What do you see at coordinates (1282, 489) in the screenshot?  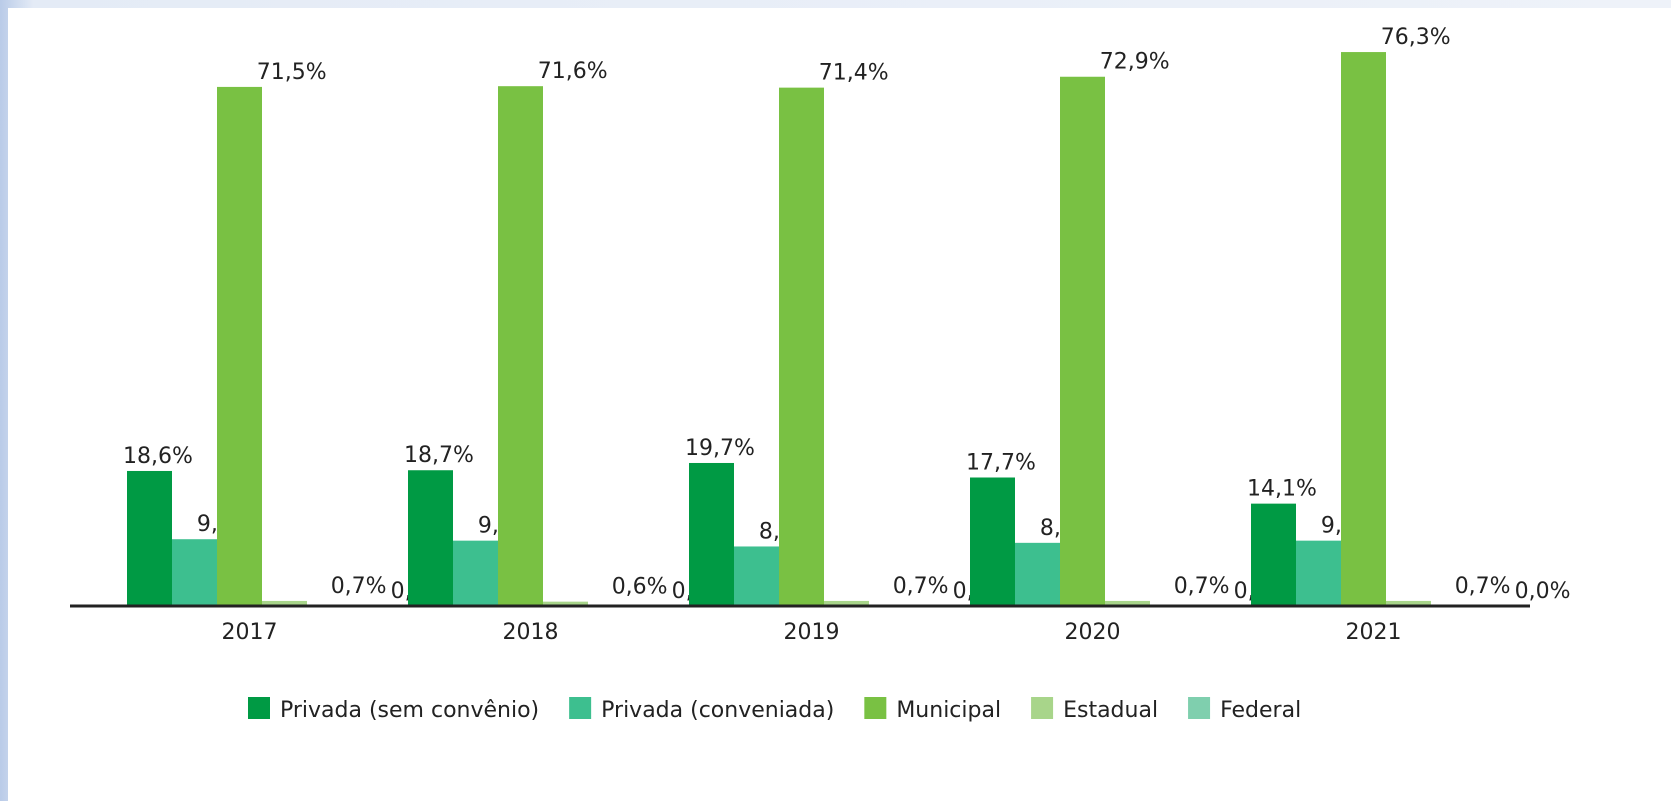 I see `value-label: 14,1%` at bounding box center [1282, 489].